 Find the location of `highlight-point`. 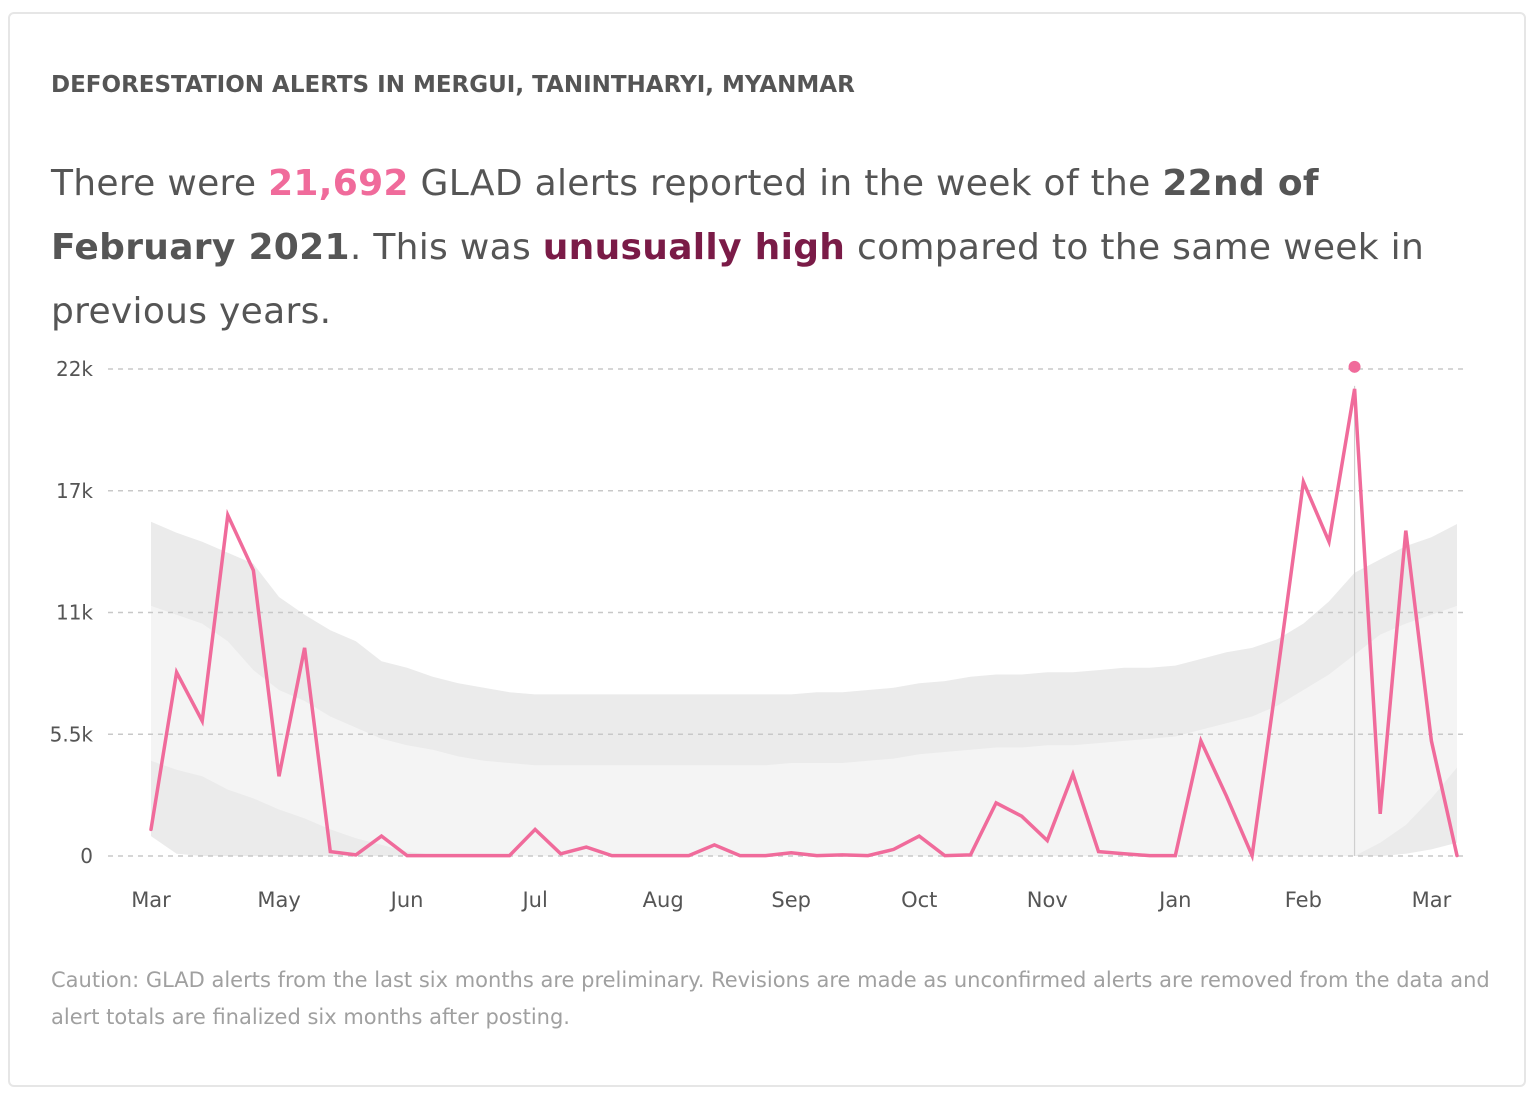

highlight-point is located at coordinates (1354, 366).